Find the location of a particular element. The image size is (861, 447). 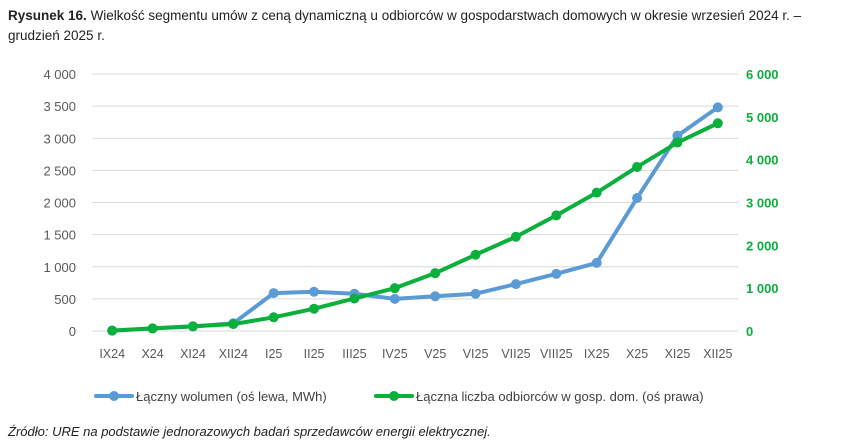

y-left-tick-label: 1 500 is located at coordinates (59, 235).